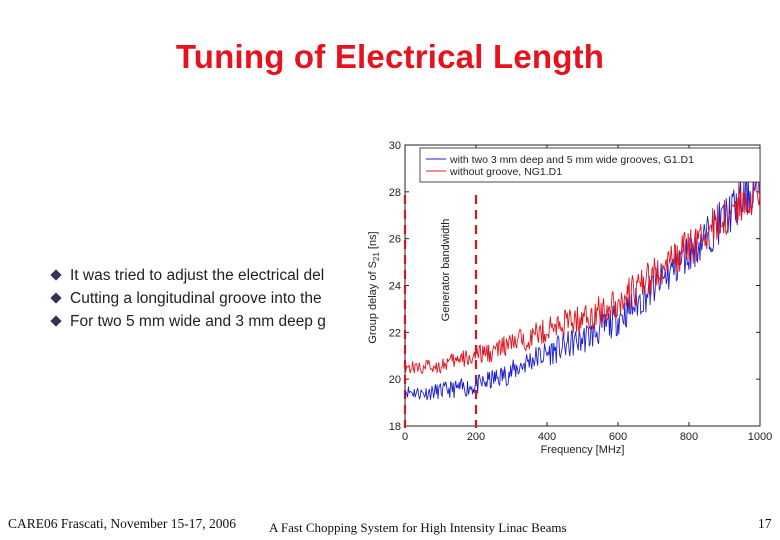  Describe the element at coordinates (122, 523) in the screenshot. I see `footer-event: CARE06 Frascati, November 15-17, 2006` at that location.